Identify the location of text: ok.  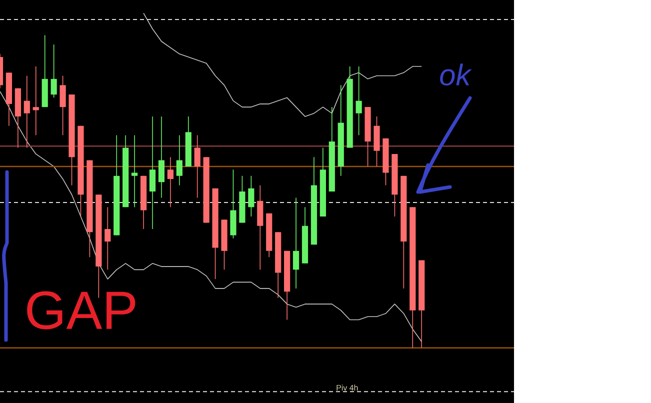
(456, 75).